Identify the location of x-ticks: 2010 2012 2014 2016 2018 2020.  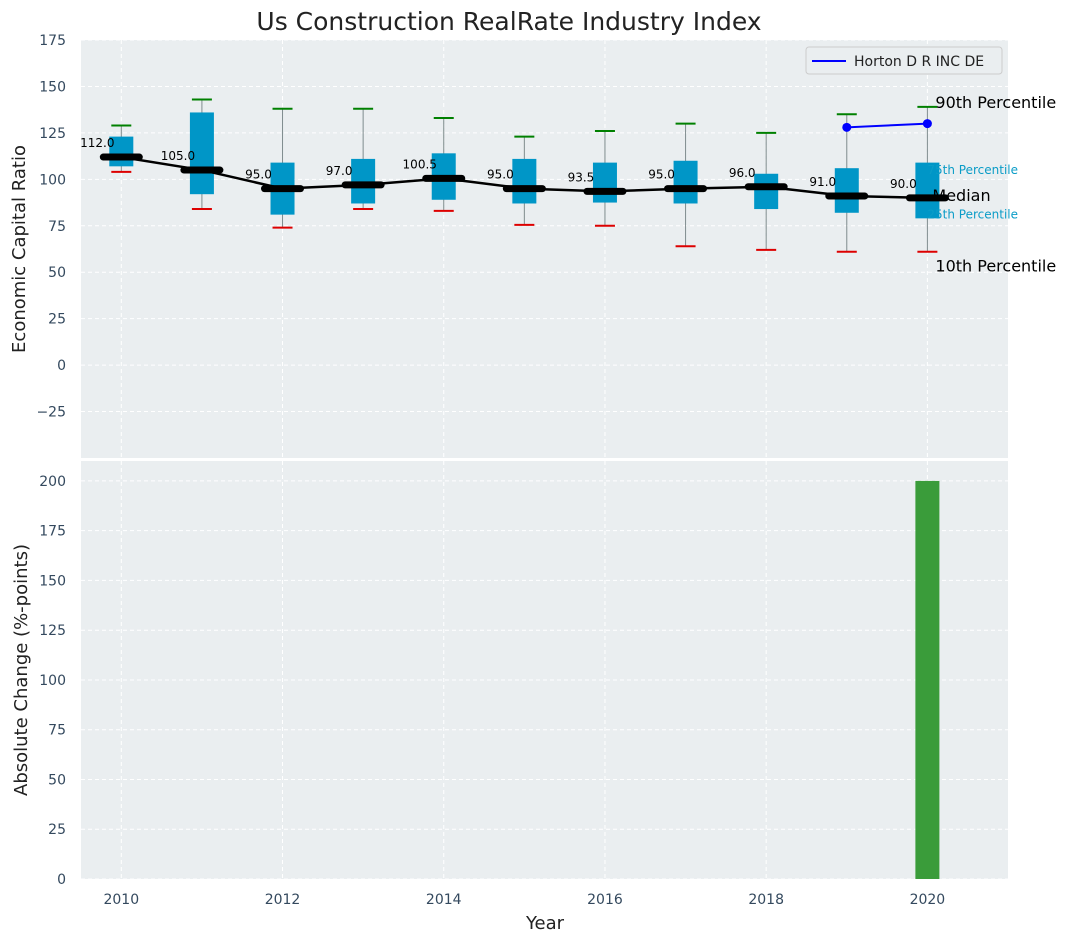
(524, 900).